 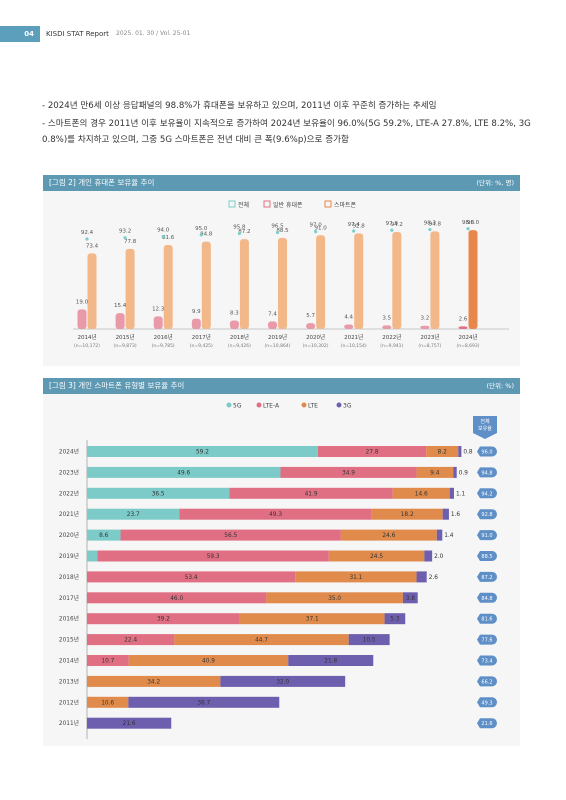 I want to click on bar-segment-label: 21.8, so click(x=330, y=662).